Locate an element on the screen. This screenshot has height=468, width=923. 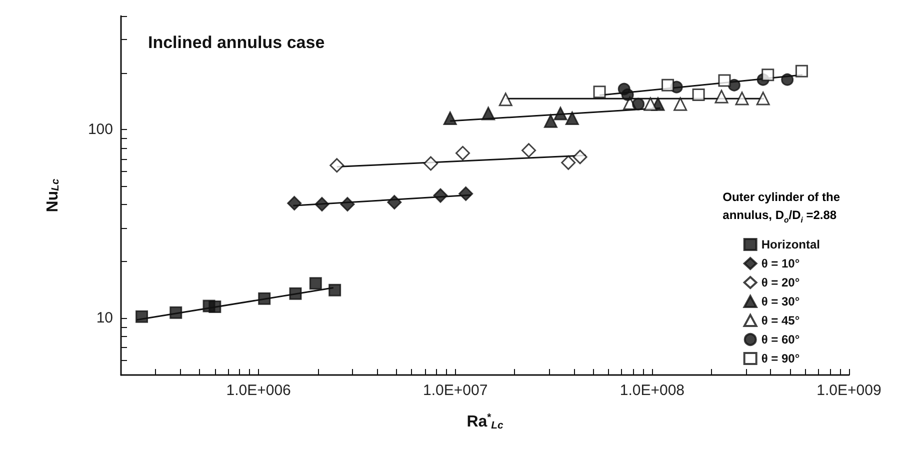
legend-label: θ = 60° is located at coordinates (780, 339).